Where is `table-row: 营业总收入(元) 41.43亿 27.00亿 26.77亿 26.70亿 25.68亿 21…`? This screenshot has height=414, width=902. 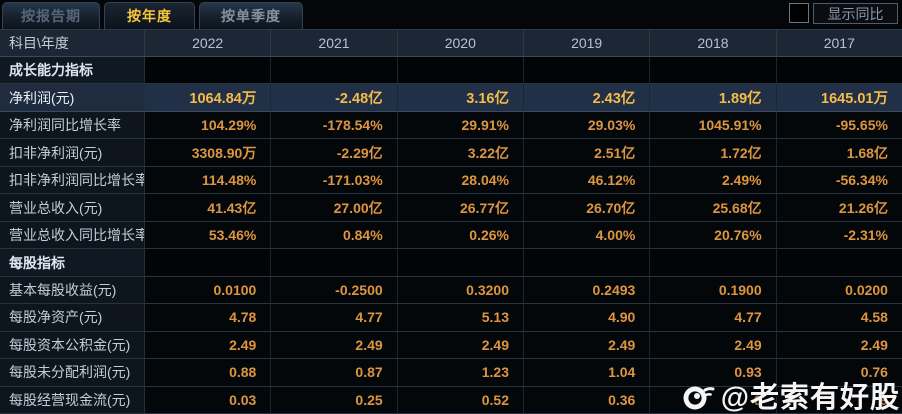
table-row: 营业总收入(元) 41.43亿 27.00亿 26.77亿 26.70亿 25.68亿 21… is located at coordinates (451, 208).